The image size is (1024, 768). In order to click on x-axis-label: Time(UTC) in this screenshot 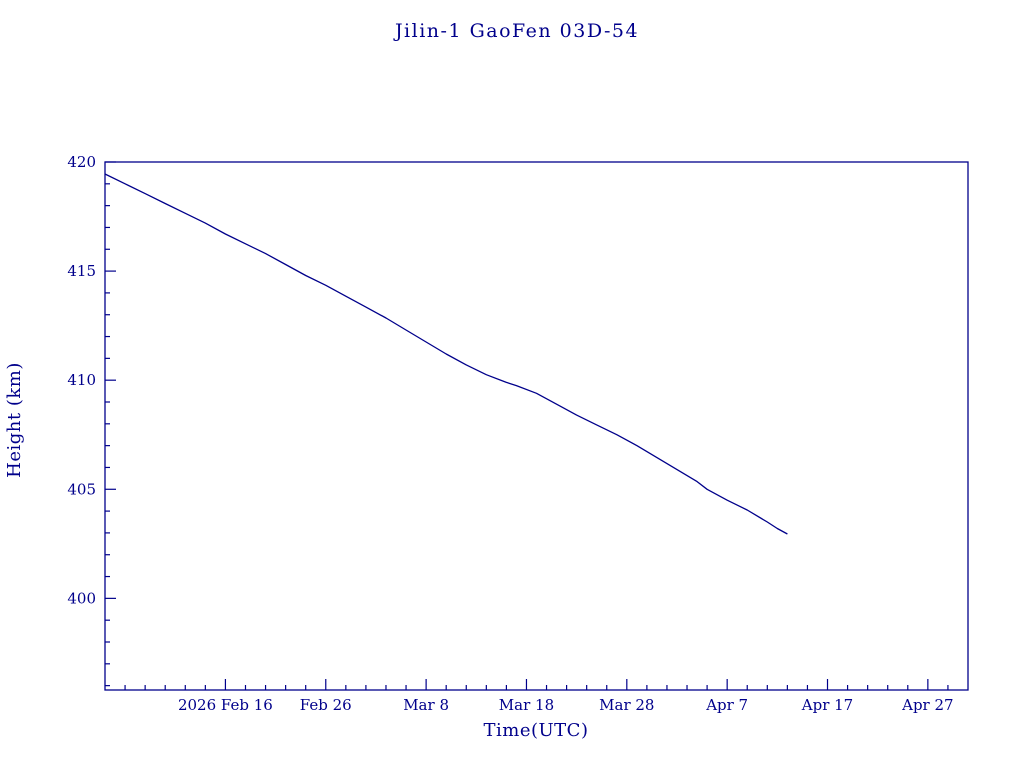, I will do `click(536, 730)`.